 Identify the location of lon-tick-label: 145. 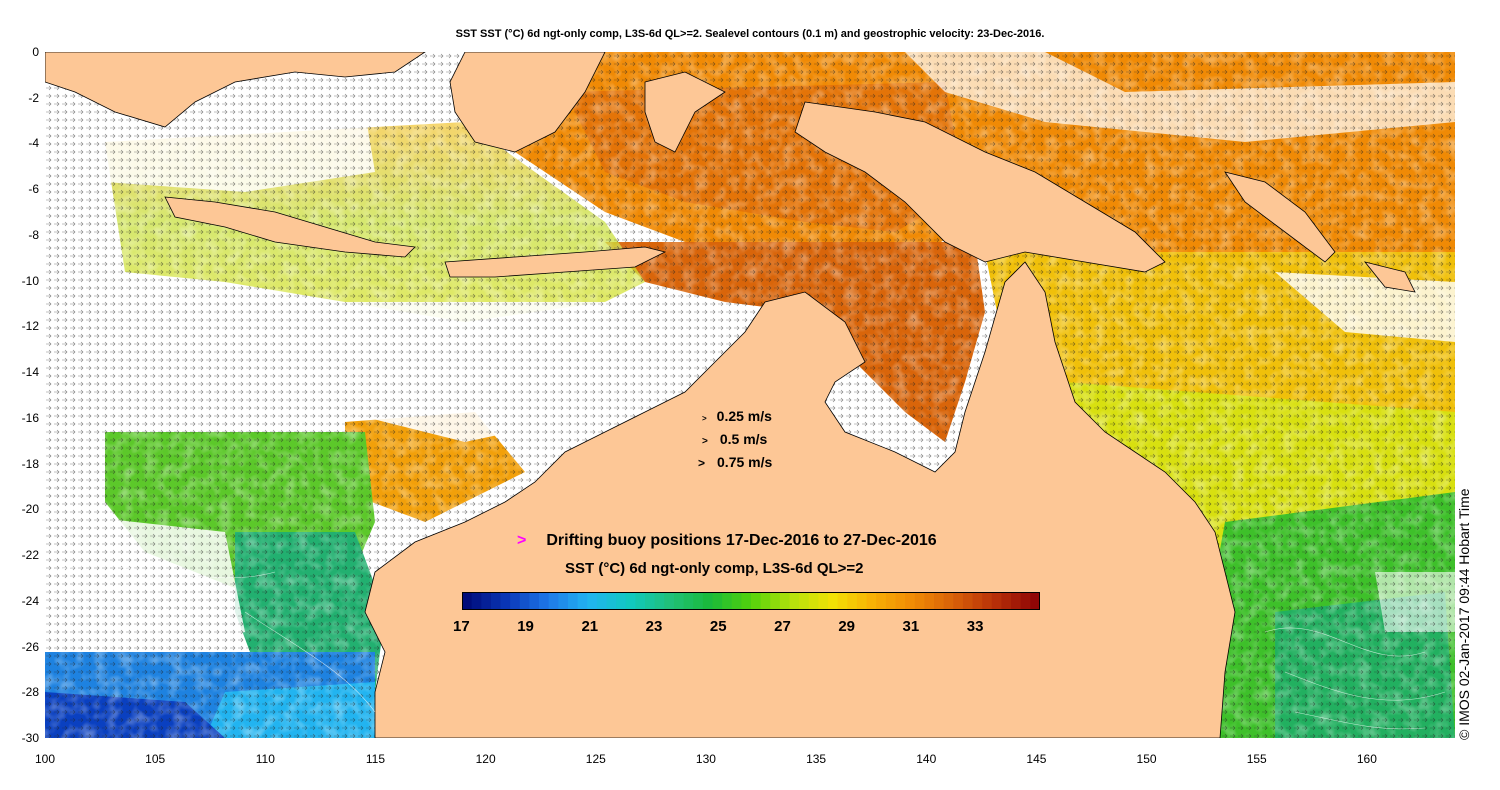
(1036, 759).